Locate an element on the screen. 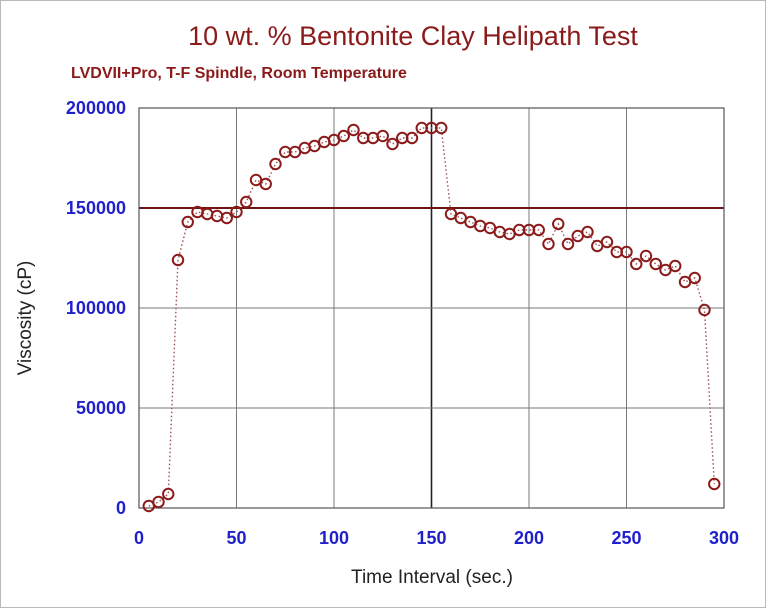  y-tick-label: 0 is located at coordinates (121, 508).